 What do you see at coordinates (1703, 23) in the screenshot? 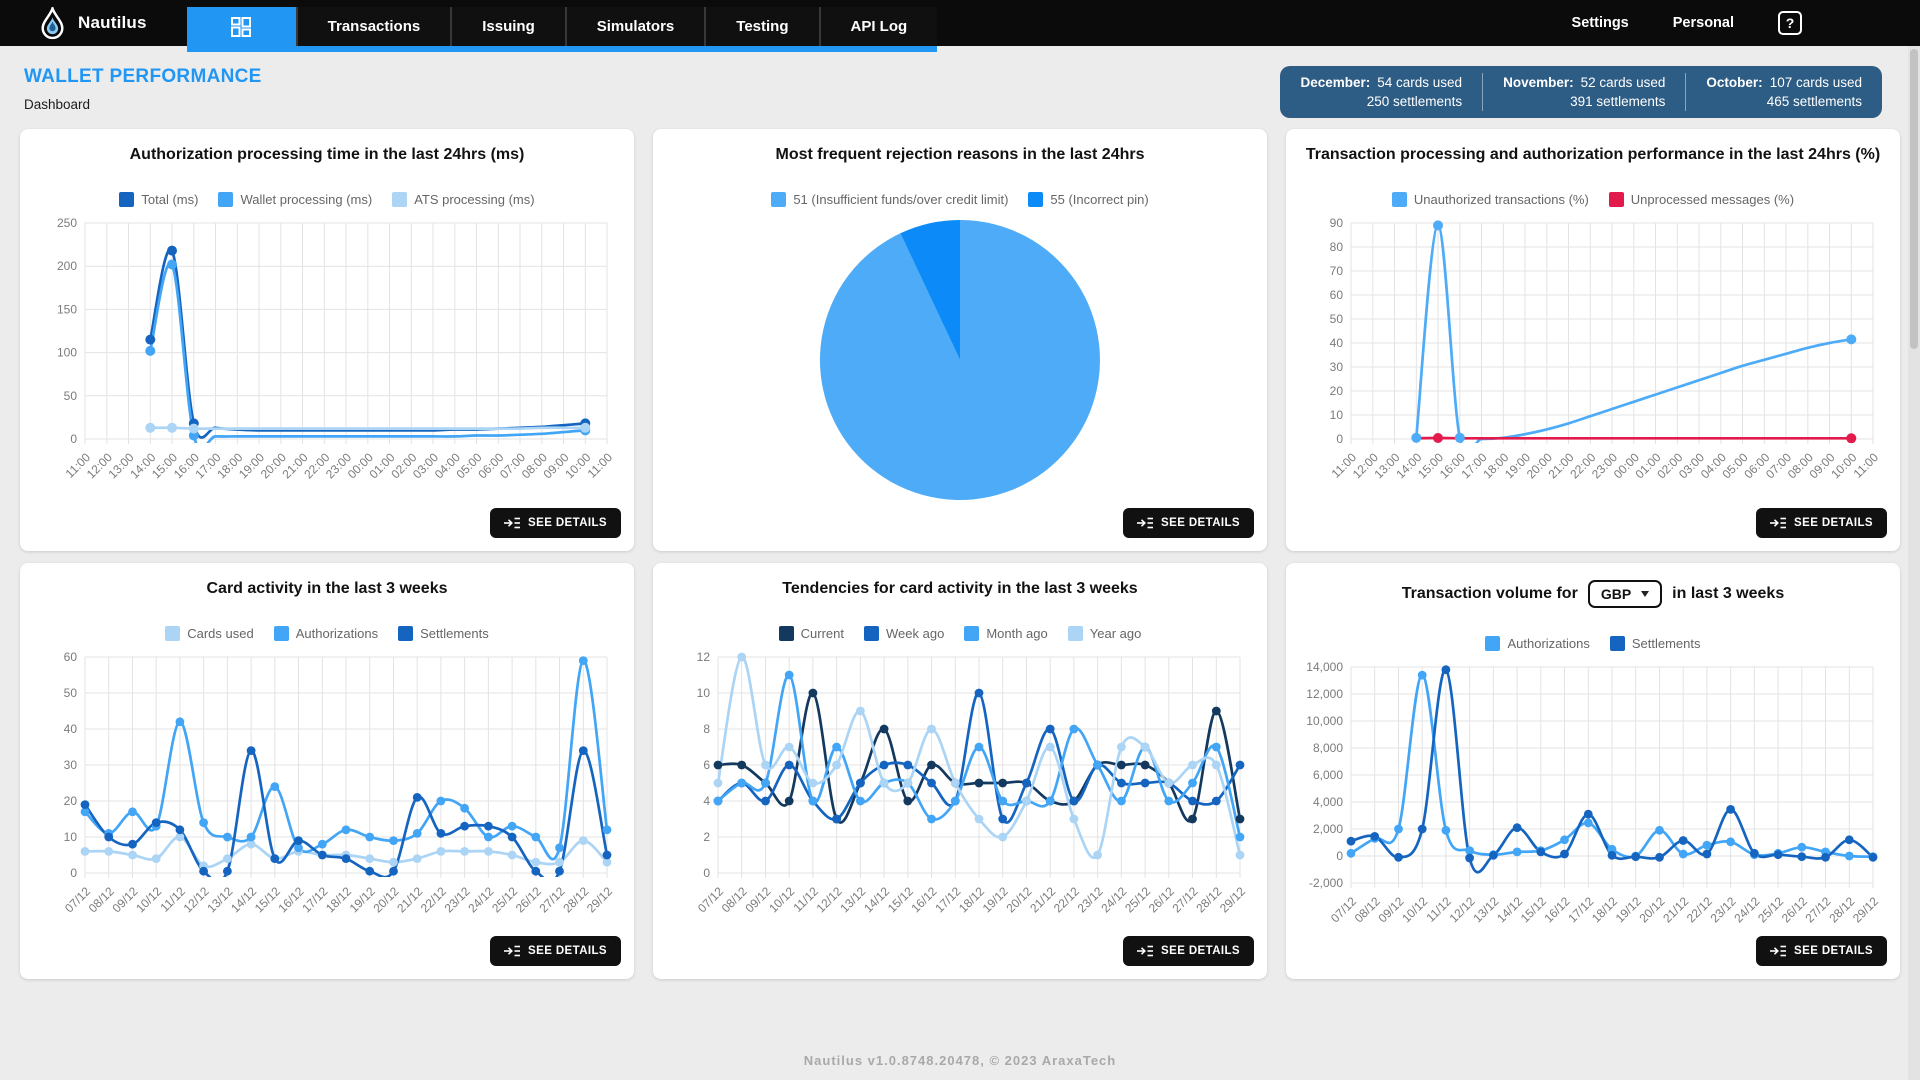
I see `personal-link: Personal` at bounding box center [1703, 23].